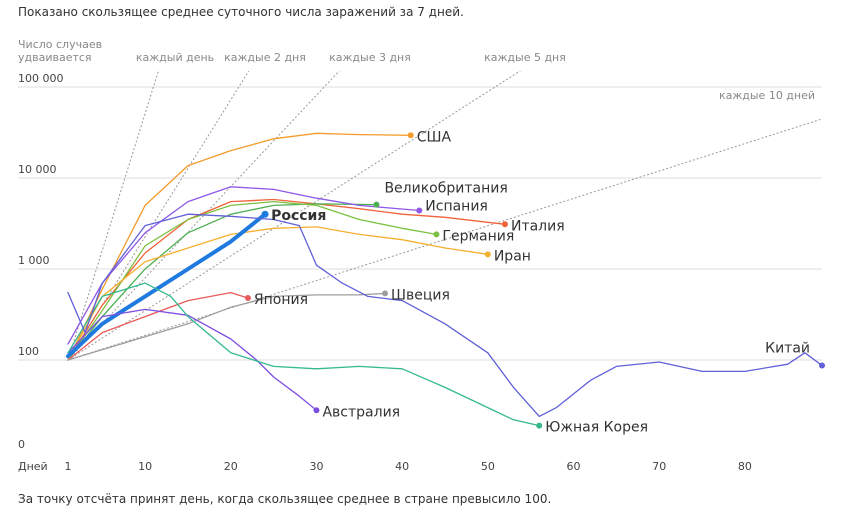 This screenshot has width=842, height=509. What do you see at coordinates (370, 57) in the screenshot?
I see `doubling-label: каждые 3 дня` at bounding box center [370, 57].